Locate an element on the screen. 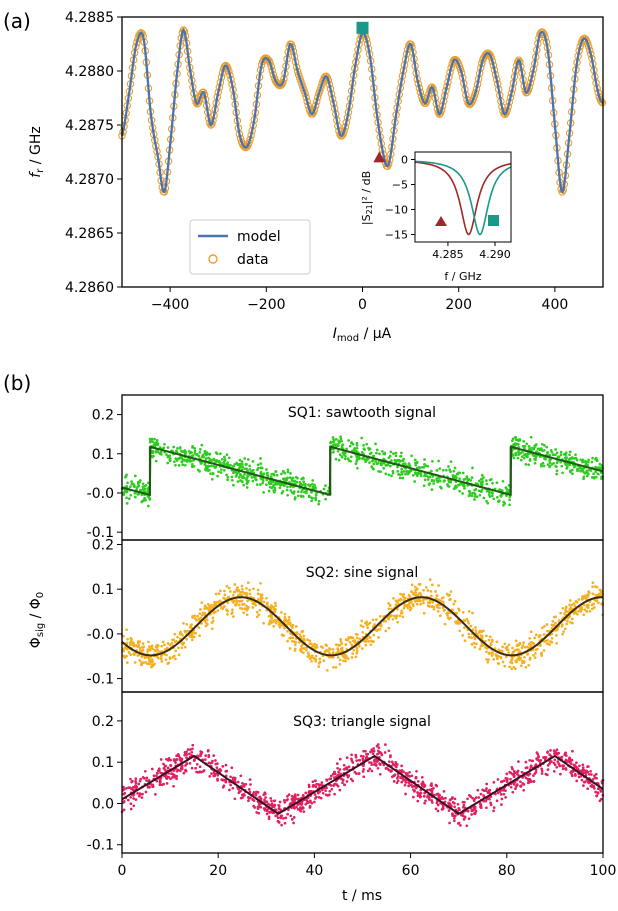 The image size is (618, 911). square-curve is located at coordinates (463, 198).